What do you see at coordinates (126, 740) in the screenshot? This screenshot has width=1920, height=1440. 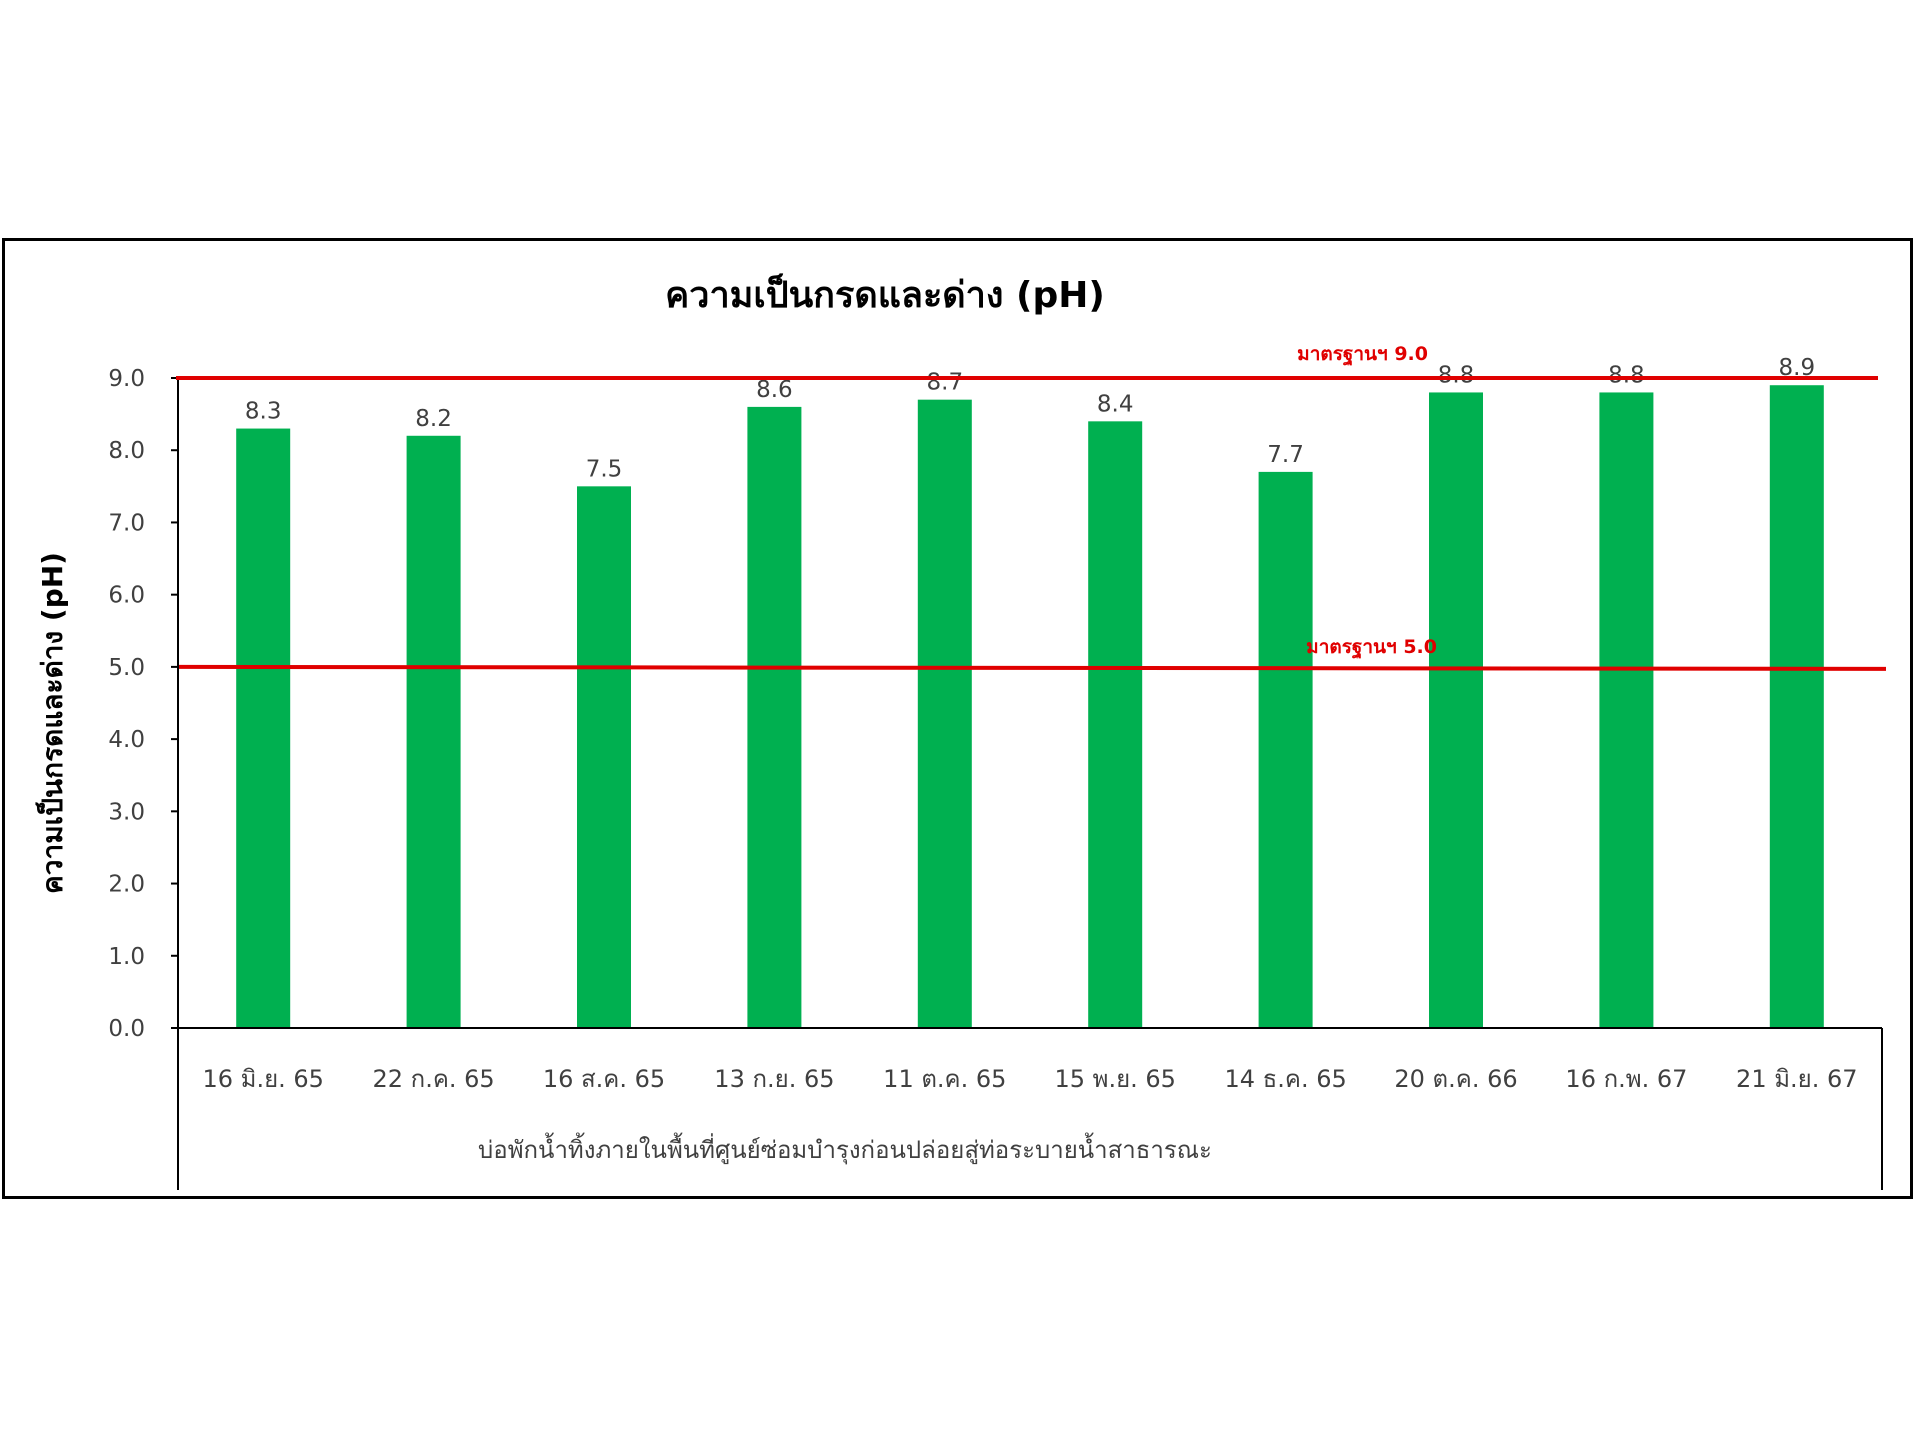 I see `y-tick-label-4: 4.0` at bounding box center [126, 740].